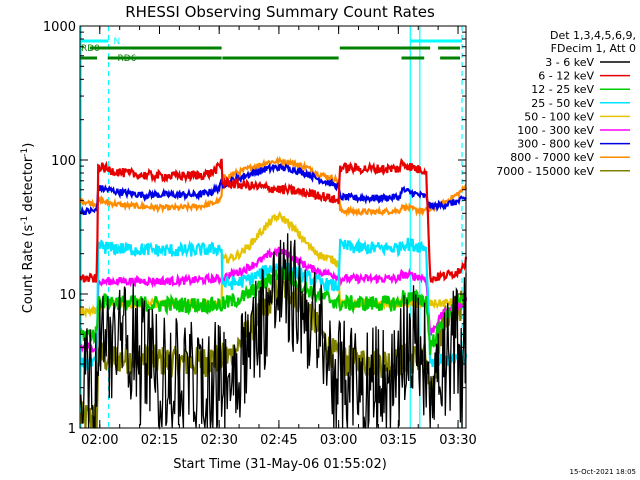  What do you see at coordinates (593, 48) in the screenshot?
I see `legend-header-line: FDecim 1, Att 0` at bounding box center [593, 48].